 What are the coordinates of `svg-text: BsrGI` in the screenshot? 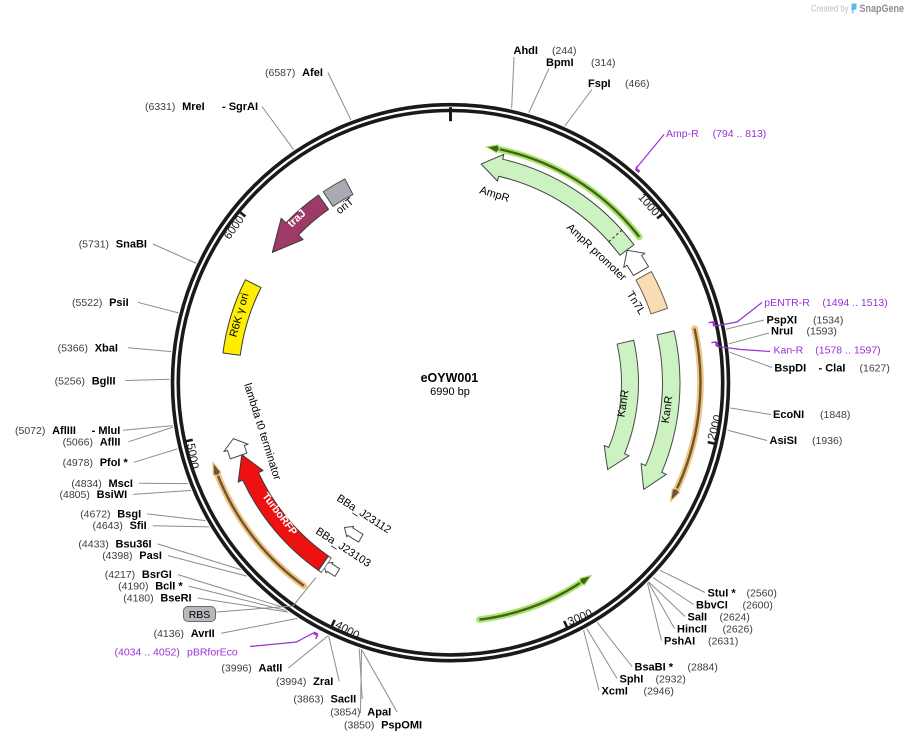 It's located at (157, 575).